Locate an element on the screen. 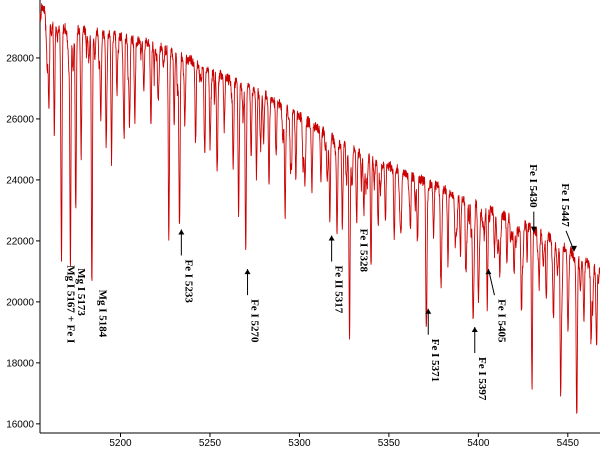 This screenshot has height=450, width=600. annotation: Fe I 5405 is located at coordinates (496, 305).